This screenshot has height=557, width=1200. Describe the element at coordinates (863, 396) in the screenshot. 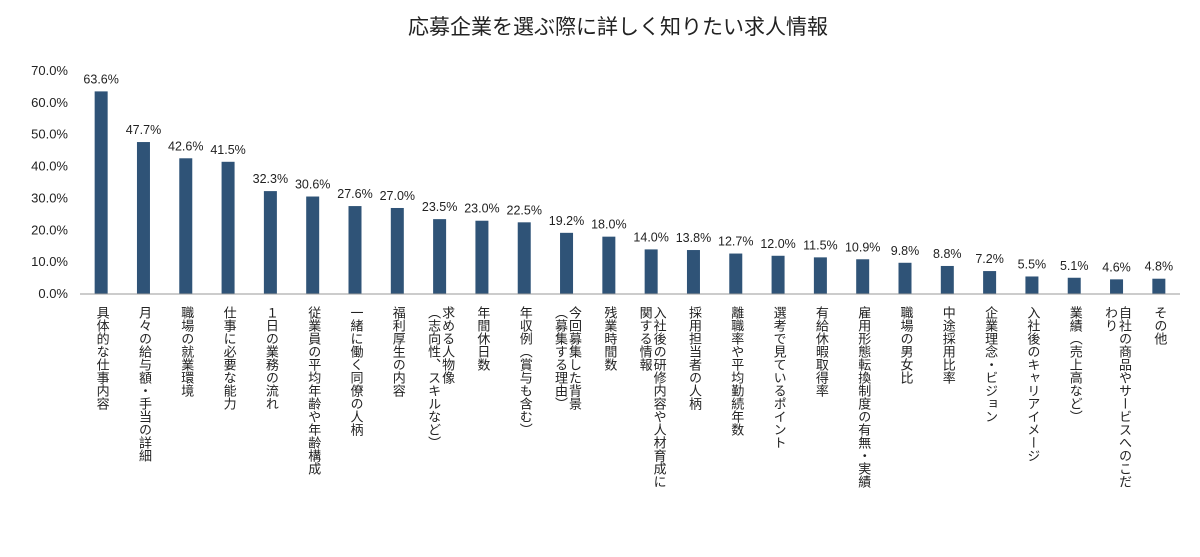

I see `category-label: 雇用形態転換制度の有無・実績` at that location.